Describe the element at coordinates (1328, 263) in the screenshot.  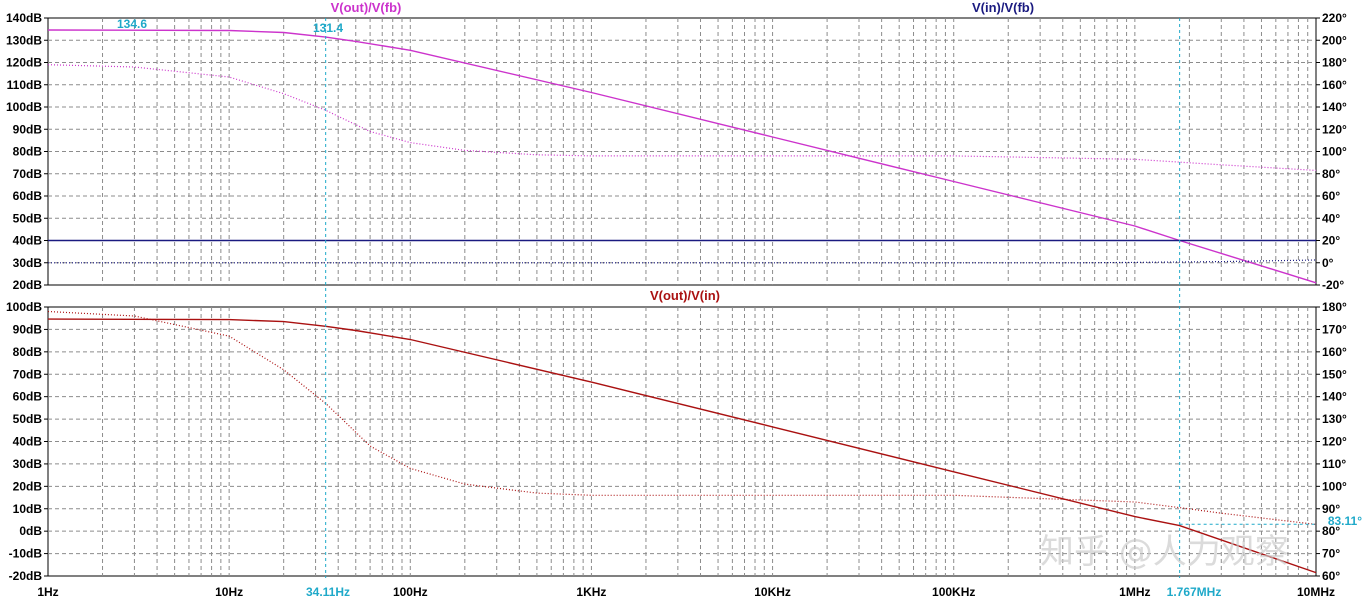
I see `right-axis-tick-label: 0°` at that location.